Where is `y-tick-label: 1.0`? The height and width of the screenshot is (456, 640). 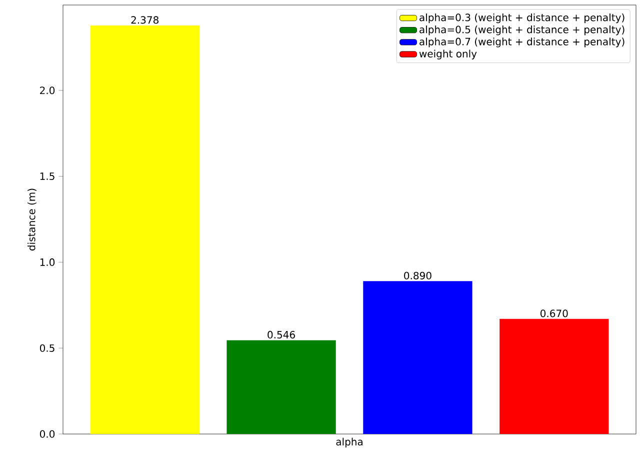 y-tick-label: 1.0 is located at coordinates (47, 262).